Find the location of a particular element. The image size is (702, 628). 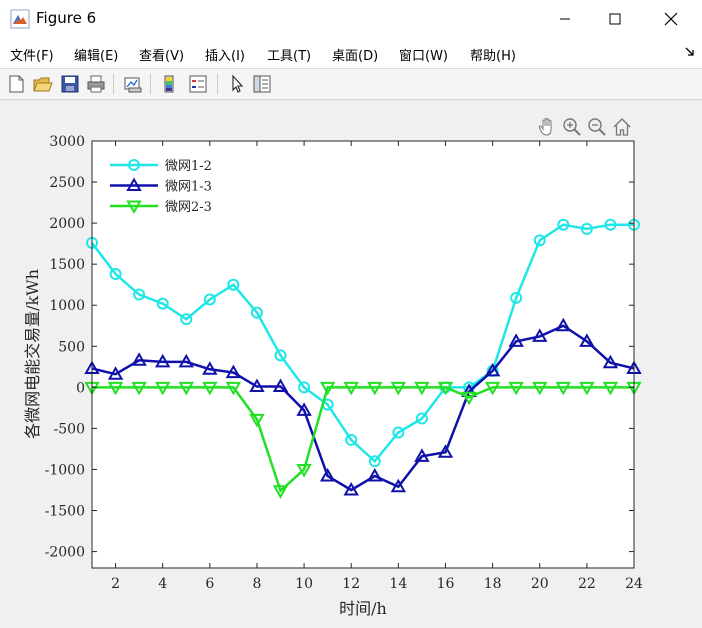

minimize-icon is located at coordinates (565, 19).